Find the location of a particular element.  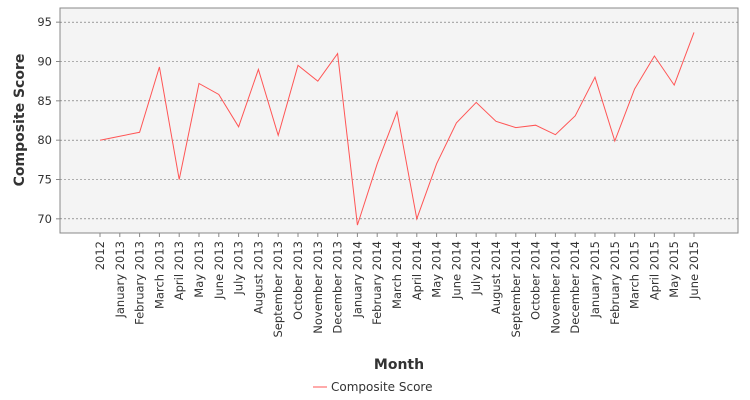

x-tick-label: May 2013 is located at coordinates (199, 269).